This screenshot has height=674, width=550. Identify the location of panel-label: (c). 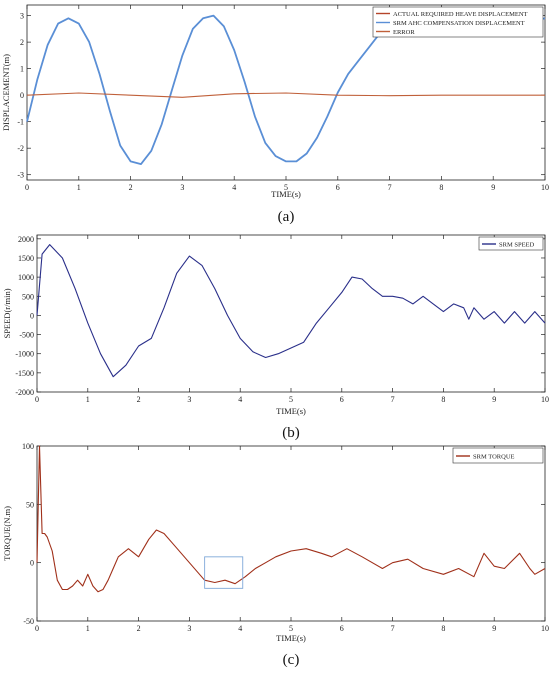
(291, 660).